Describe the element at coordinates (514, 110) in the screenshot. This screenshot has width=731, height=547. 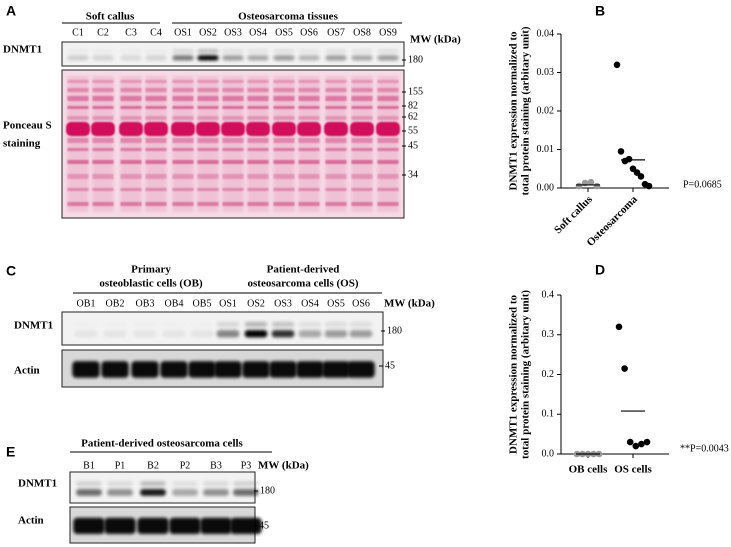
I see `y-axis-title: DNMT1 expression normalized to` at that location.